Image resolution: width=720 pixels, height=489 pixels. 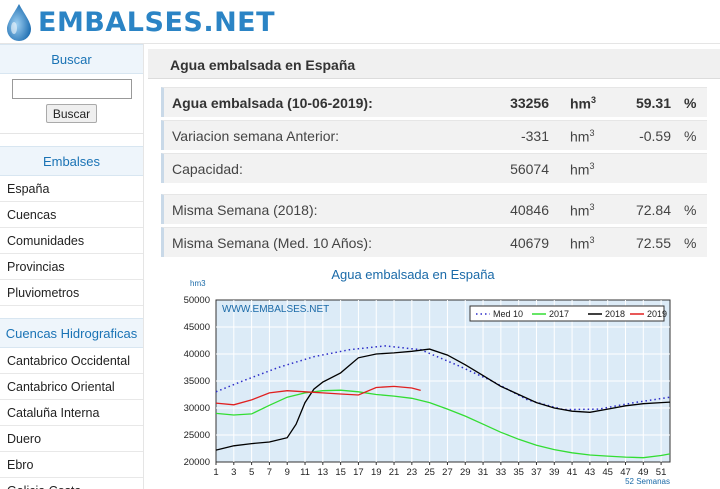 What do you see at coordinates (71, 387) in the screenshot?
I see `sidebar-item-cantabrico-oriental: Cantabrico Oriental` at bounding box center [71, 387].